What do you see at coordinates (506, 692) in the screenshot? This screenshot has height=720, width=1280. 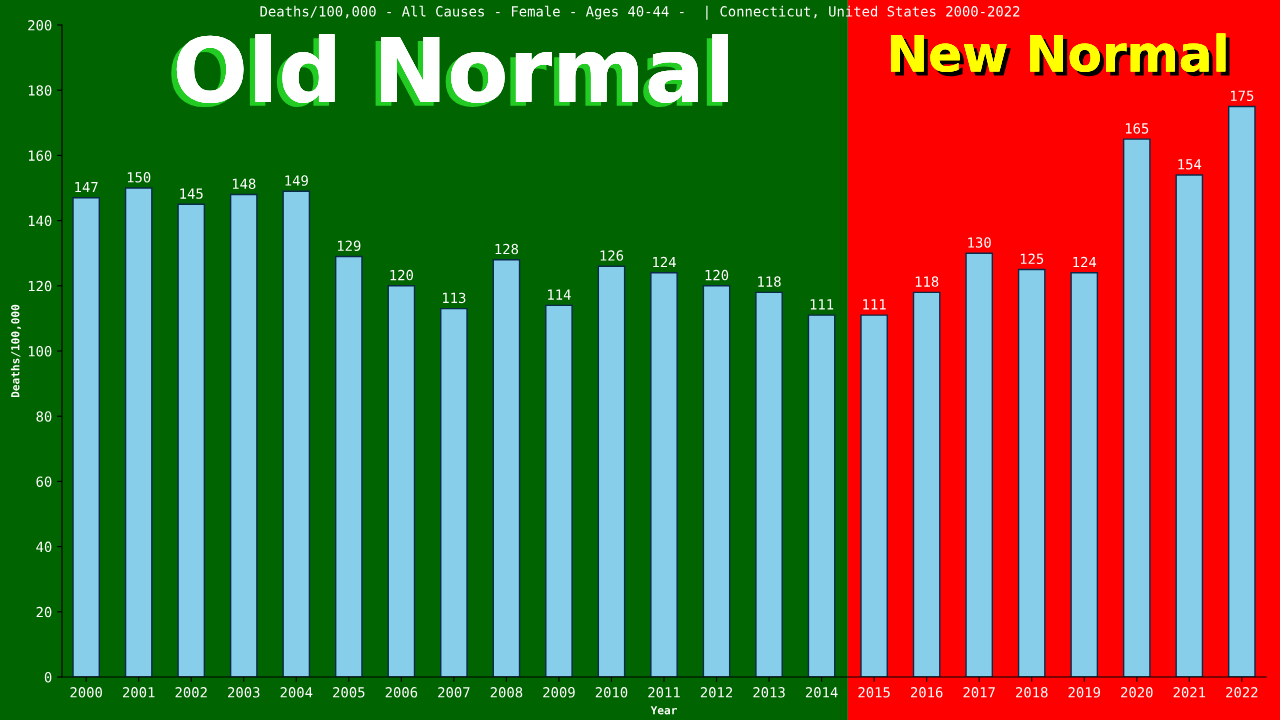 I see `x-tick-label: 2008` at bounding box center [506, 692].